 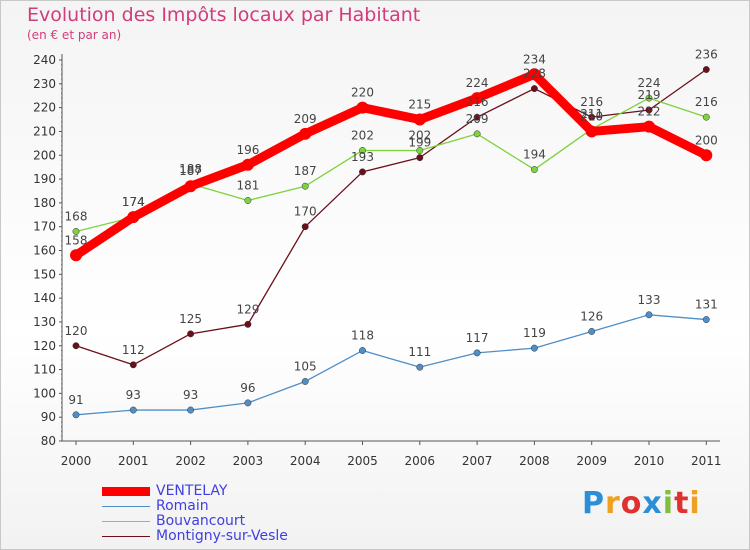 I want to click on data-label: 111, so click(x=419, y=352).